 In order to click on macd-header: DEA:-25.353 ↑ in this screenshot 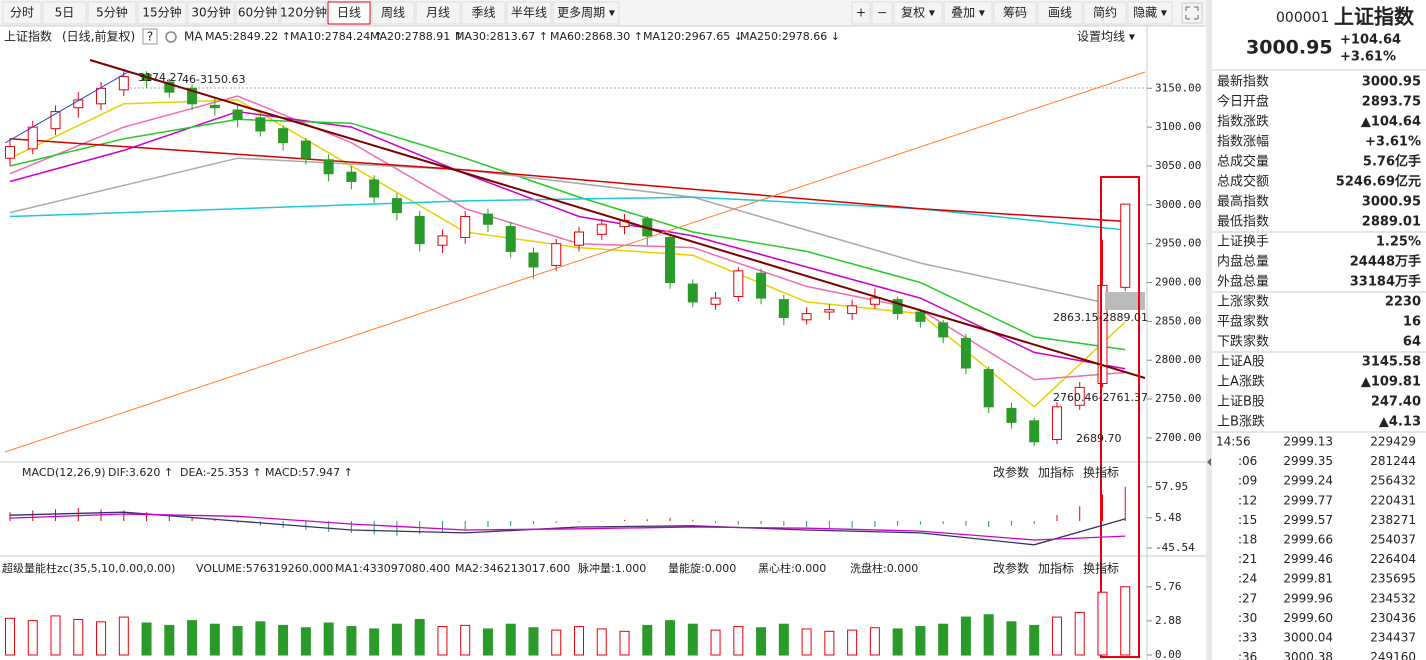, I will do `click(221, 472)`.